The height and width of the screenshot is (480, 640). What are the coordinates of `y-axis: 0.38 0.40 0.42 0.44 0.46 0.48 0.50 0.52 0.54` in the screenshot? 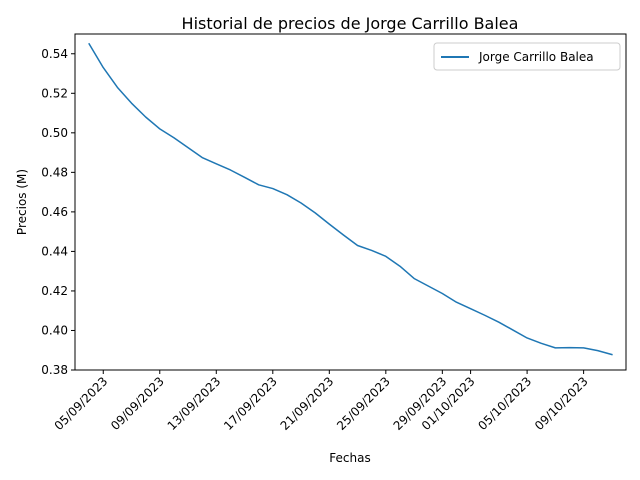 It's located at (58, 212).